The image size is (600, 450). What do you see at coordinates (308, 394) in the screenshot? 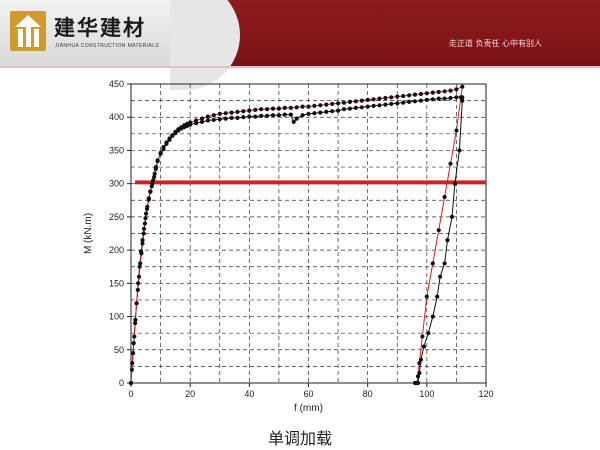
I see `x-tick-label: 60` at bounding box center [308, 394].